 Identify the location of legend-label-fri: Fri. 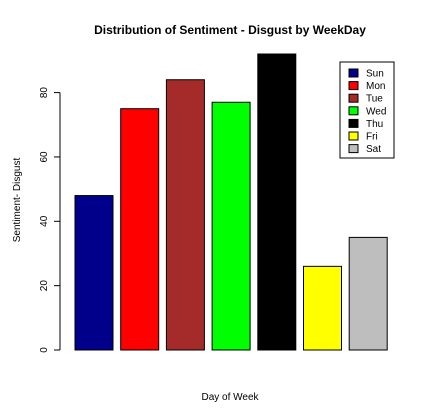
(372, 137).